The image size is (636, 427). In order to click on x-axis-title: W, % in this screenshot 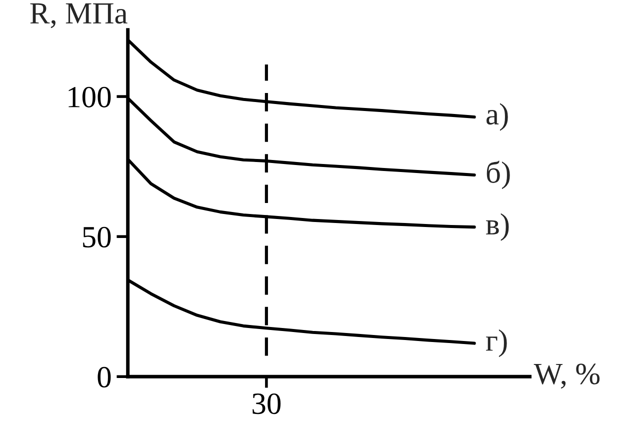, I will do `click(567, 376)`.